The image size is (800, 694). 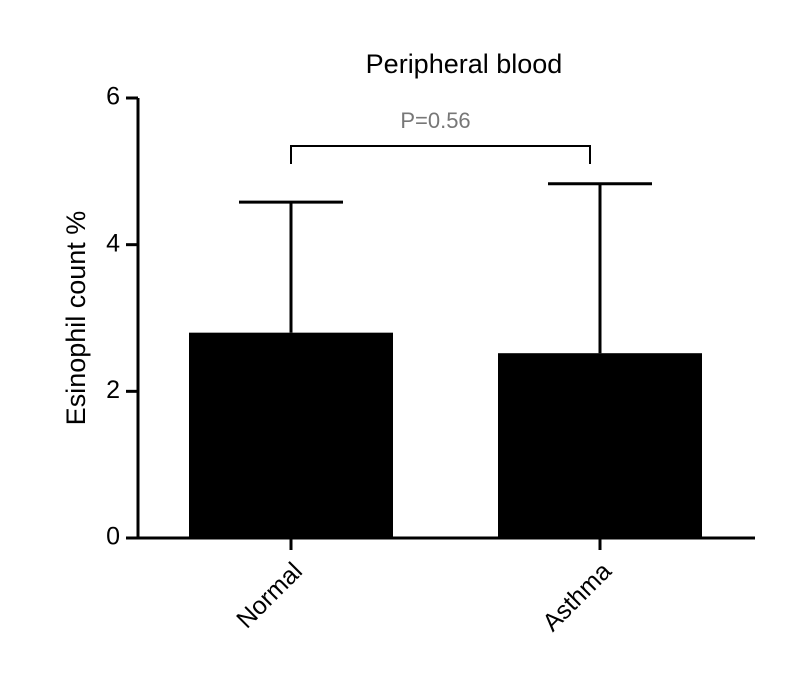 I want to click on y-axis-label: Esinophil count %, so click(x=76, y=318).